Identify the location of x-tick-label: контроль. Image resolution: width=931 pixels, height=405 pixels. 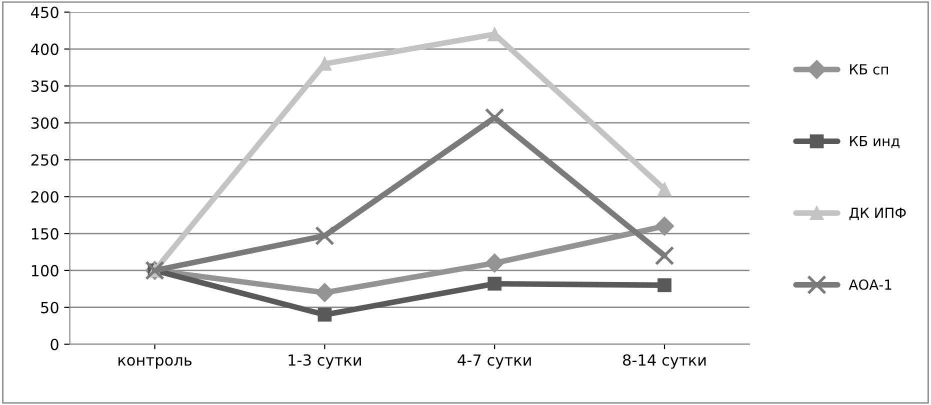
(155, 363).